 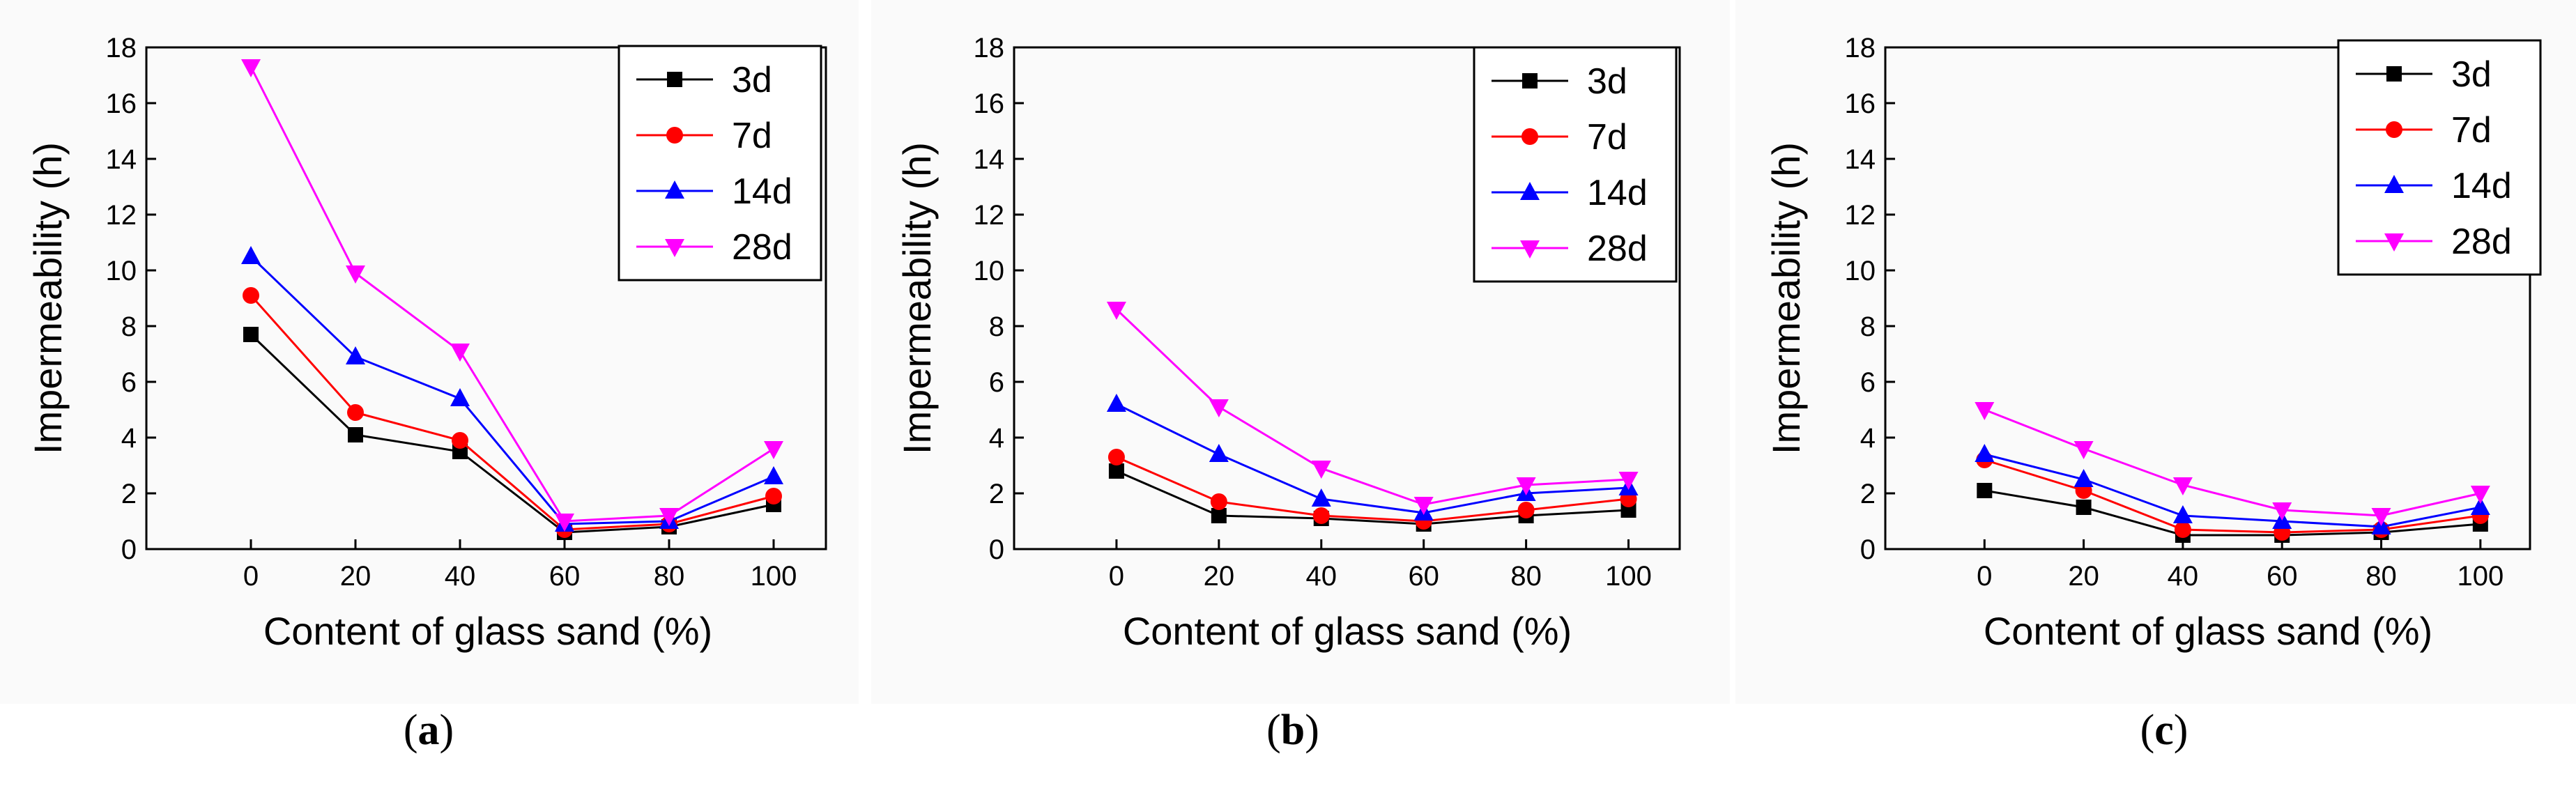 I want to click on y-tick-label: 2, so click(x=1868, y=494).